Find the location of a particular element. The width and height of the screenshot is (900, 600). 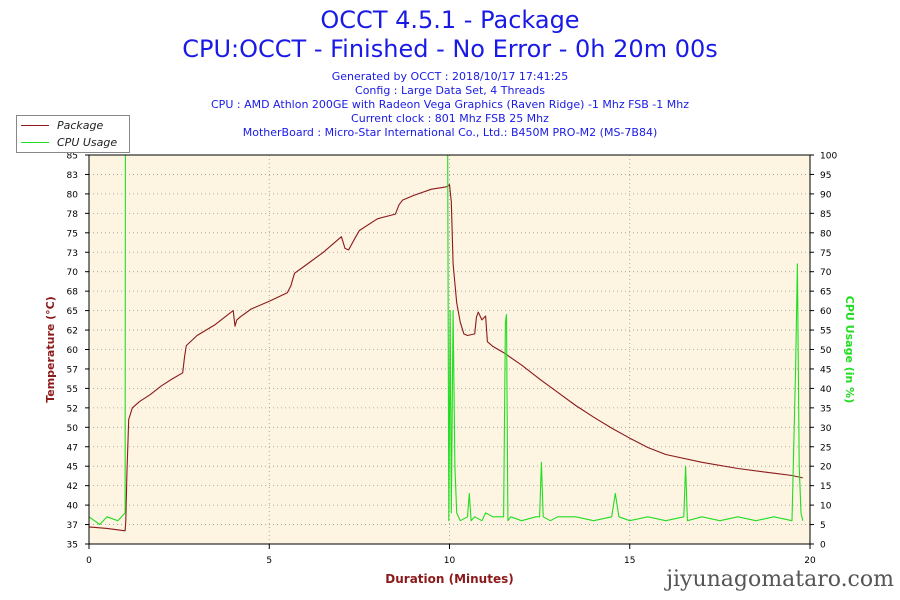

y-right-tick-label: 75 is located at coordinates (825, 254).